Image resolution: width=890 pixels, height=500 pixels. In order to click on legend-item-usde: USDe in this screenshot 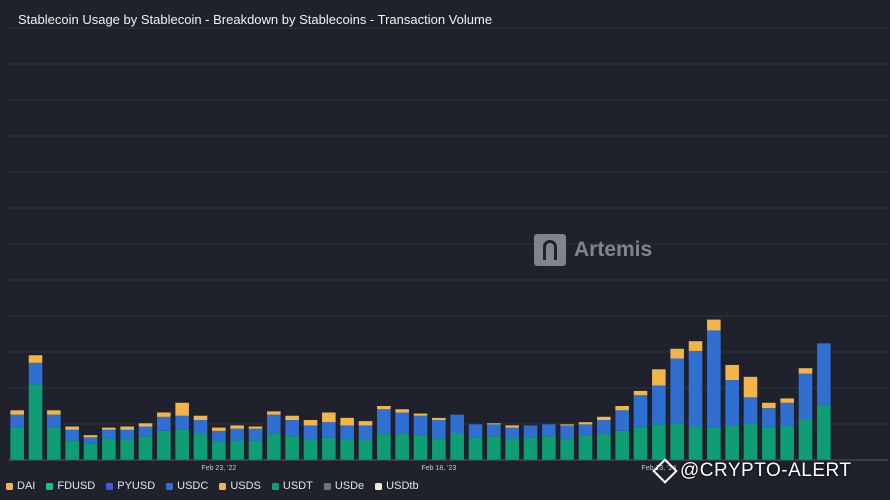, I will do `click(344, 486)`.